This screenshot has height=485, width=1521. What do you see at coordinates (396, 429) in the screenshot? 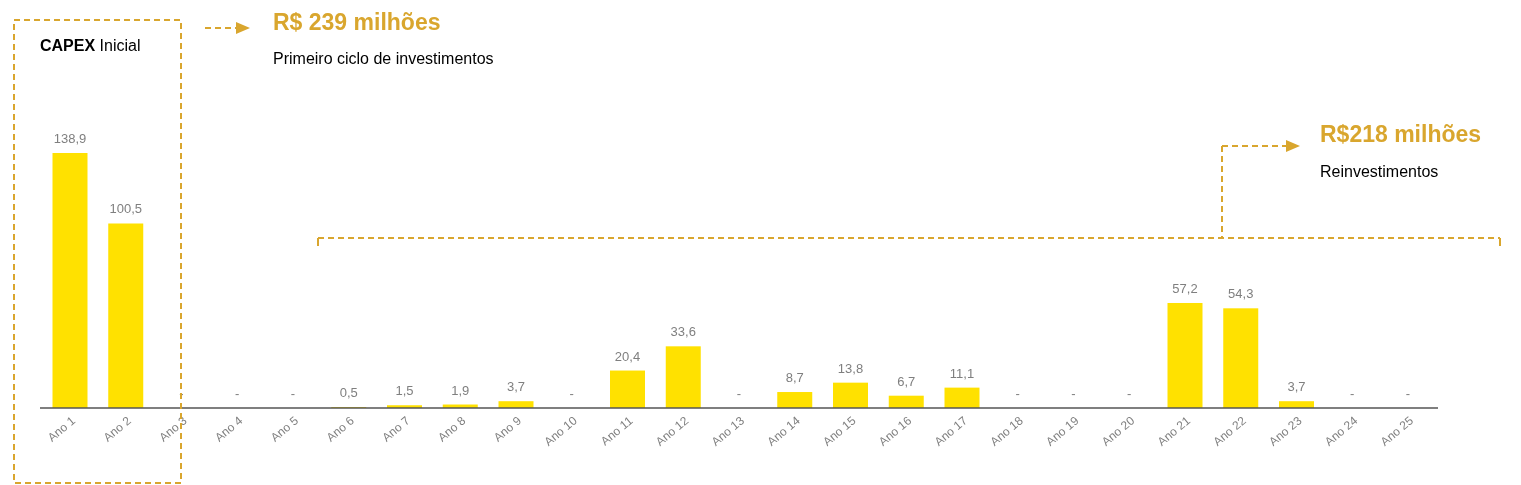
I see `x-tick-label: Ano 7` at bounding box center [396, 429].